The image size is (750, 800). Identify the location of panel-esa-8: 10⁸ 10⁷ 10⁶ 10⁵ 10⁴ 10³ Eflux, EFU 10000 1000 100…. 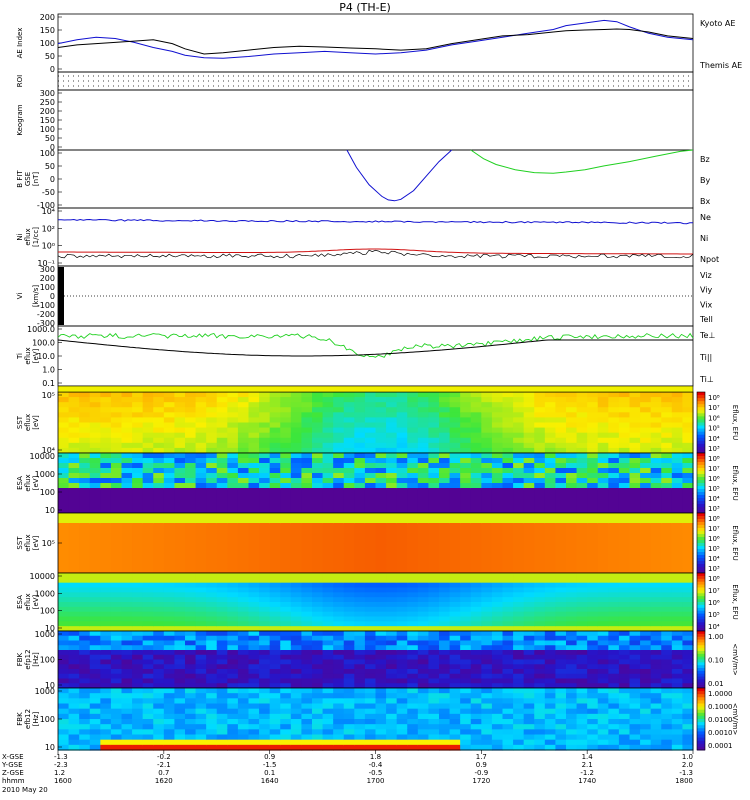
(377, 483).